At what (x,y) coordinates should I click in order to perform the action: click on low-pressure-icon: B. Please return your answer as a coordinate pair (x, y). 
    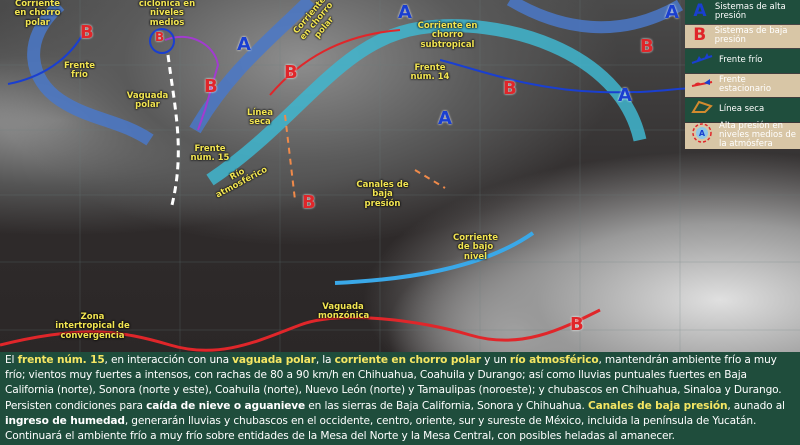
    Looking at the image, I should click on (700, 35).